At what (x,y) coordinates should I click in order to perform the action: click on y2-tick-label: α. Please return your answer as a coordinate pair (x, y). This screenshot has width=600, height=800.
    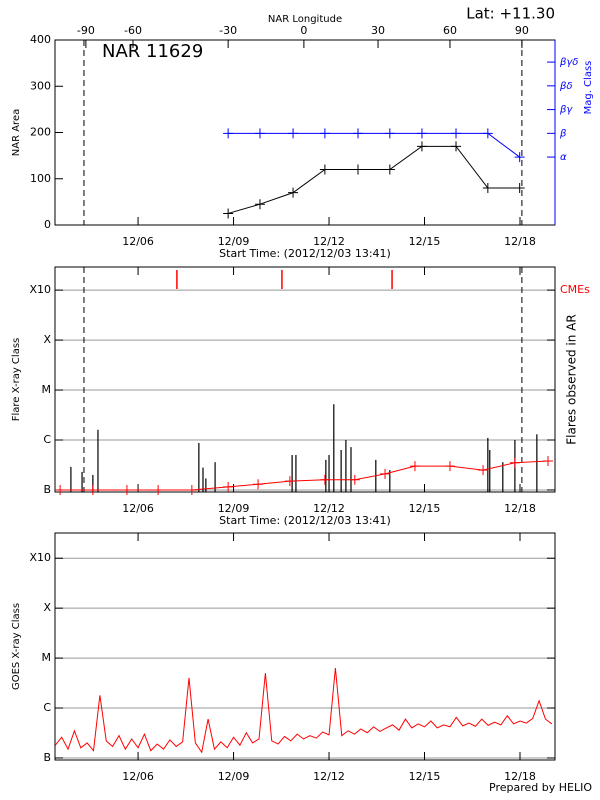
    Looking at the image, I should click on (563, 157).